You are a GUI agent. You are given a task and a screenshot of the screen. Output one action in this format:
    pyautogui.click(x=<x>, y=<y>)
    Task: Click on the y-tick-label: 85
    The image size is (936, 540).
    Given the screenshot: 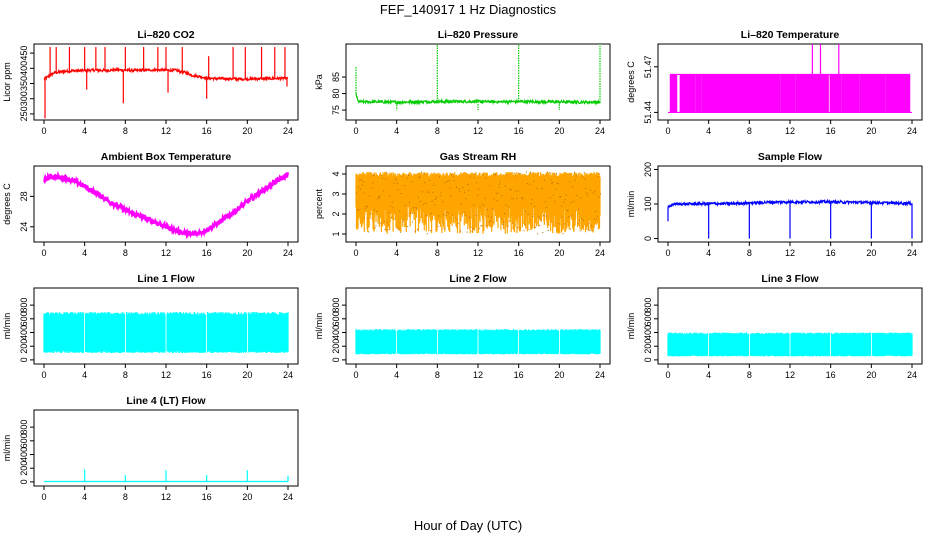 What is the action you would take?
    pyautogui.click(x=336, y=77)
    